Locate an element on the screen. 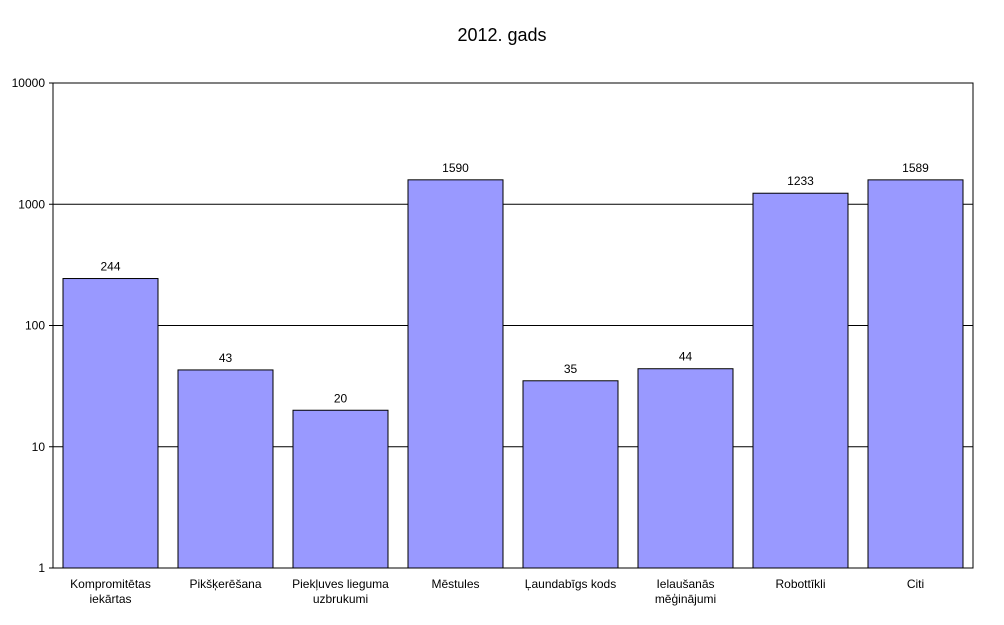 The height and width of the screenshot is (625, 1004). x-tick-label-line: Pikšķerēšana is located at coordinates (225, 584).